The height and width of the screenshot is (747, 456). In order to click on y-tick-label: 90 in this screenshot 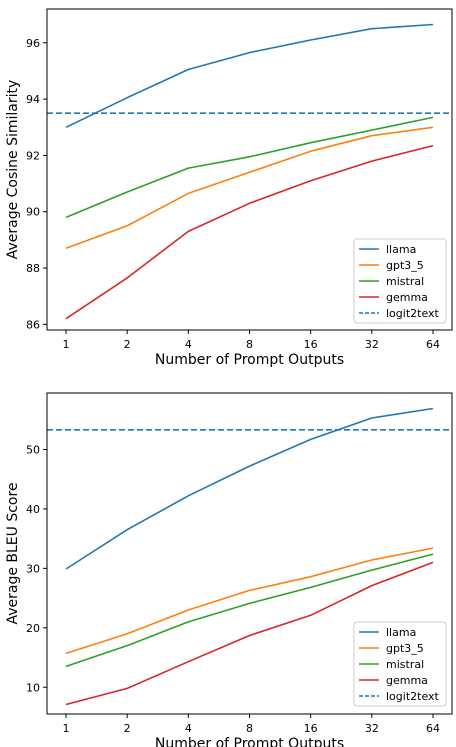, I will do `click(33, 212)`.